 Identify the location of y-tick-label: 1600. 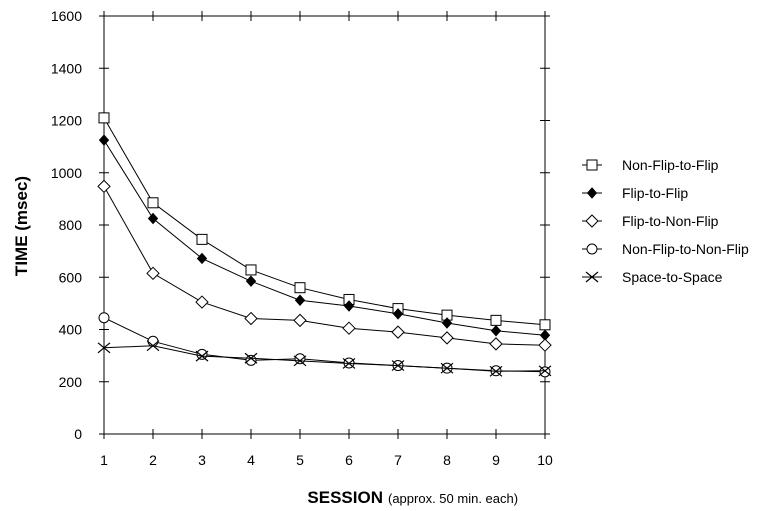
(66, 16).